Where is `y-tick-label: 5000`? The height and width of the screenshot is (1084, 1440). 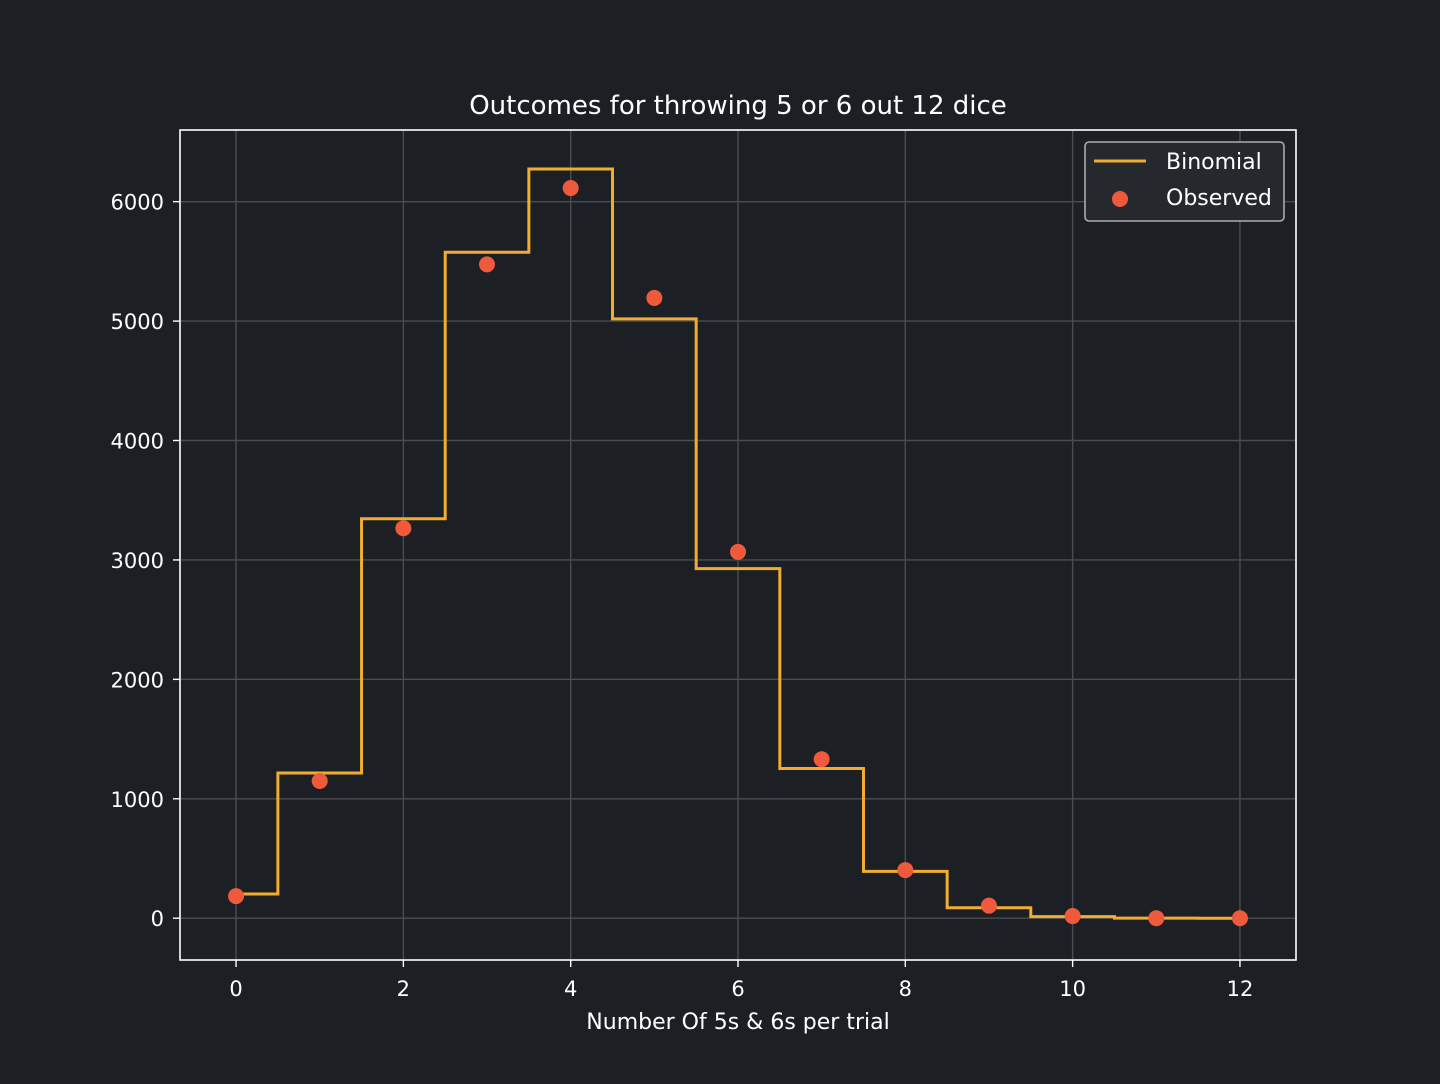 y-tick-label: 5000 is located at coordinates (137, 322).